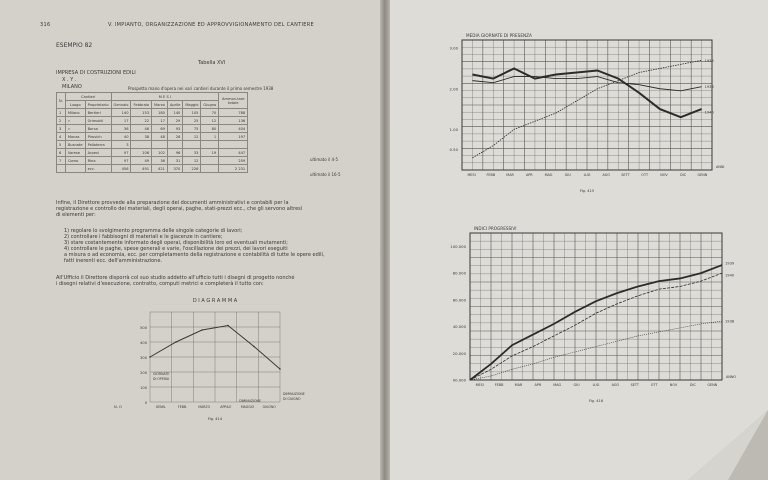  I want to click on table-cell-value: 22, so click(141, 120).